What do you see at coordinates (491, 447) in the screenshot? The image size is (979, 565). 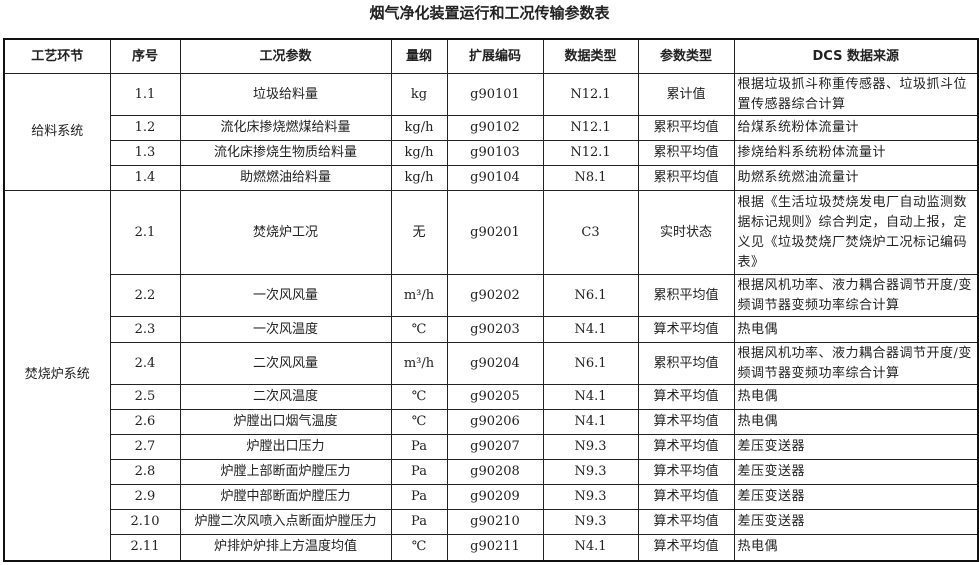 I see `table-row: 2.7 炉膛出口压力 Pa g90207 N9.3 算术平均值 差压变送器` at bounding box center [491, 447].